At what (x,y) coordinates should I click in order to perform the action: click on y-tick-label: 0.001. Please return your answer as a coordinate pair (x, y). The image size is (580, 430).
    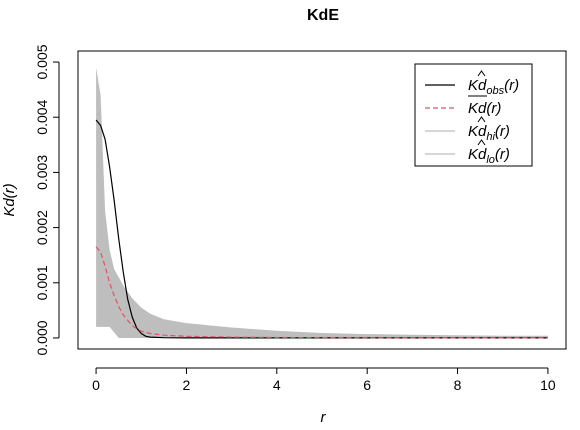
    Looking at the image, I should click on (42, 282).